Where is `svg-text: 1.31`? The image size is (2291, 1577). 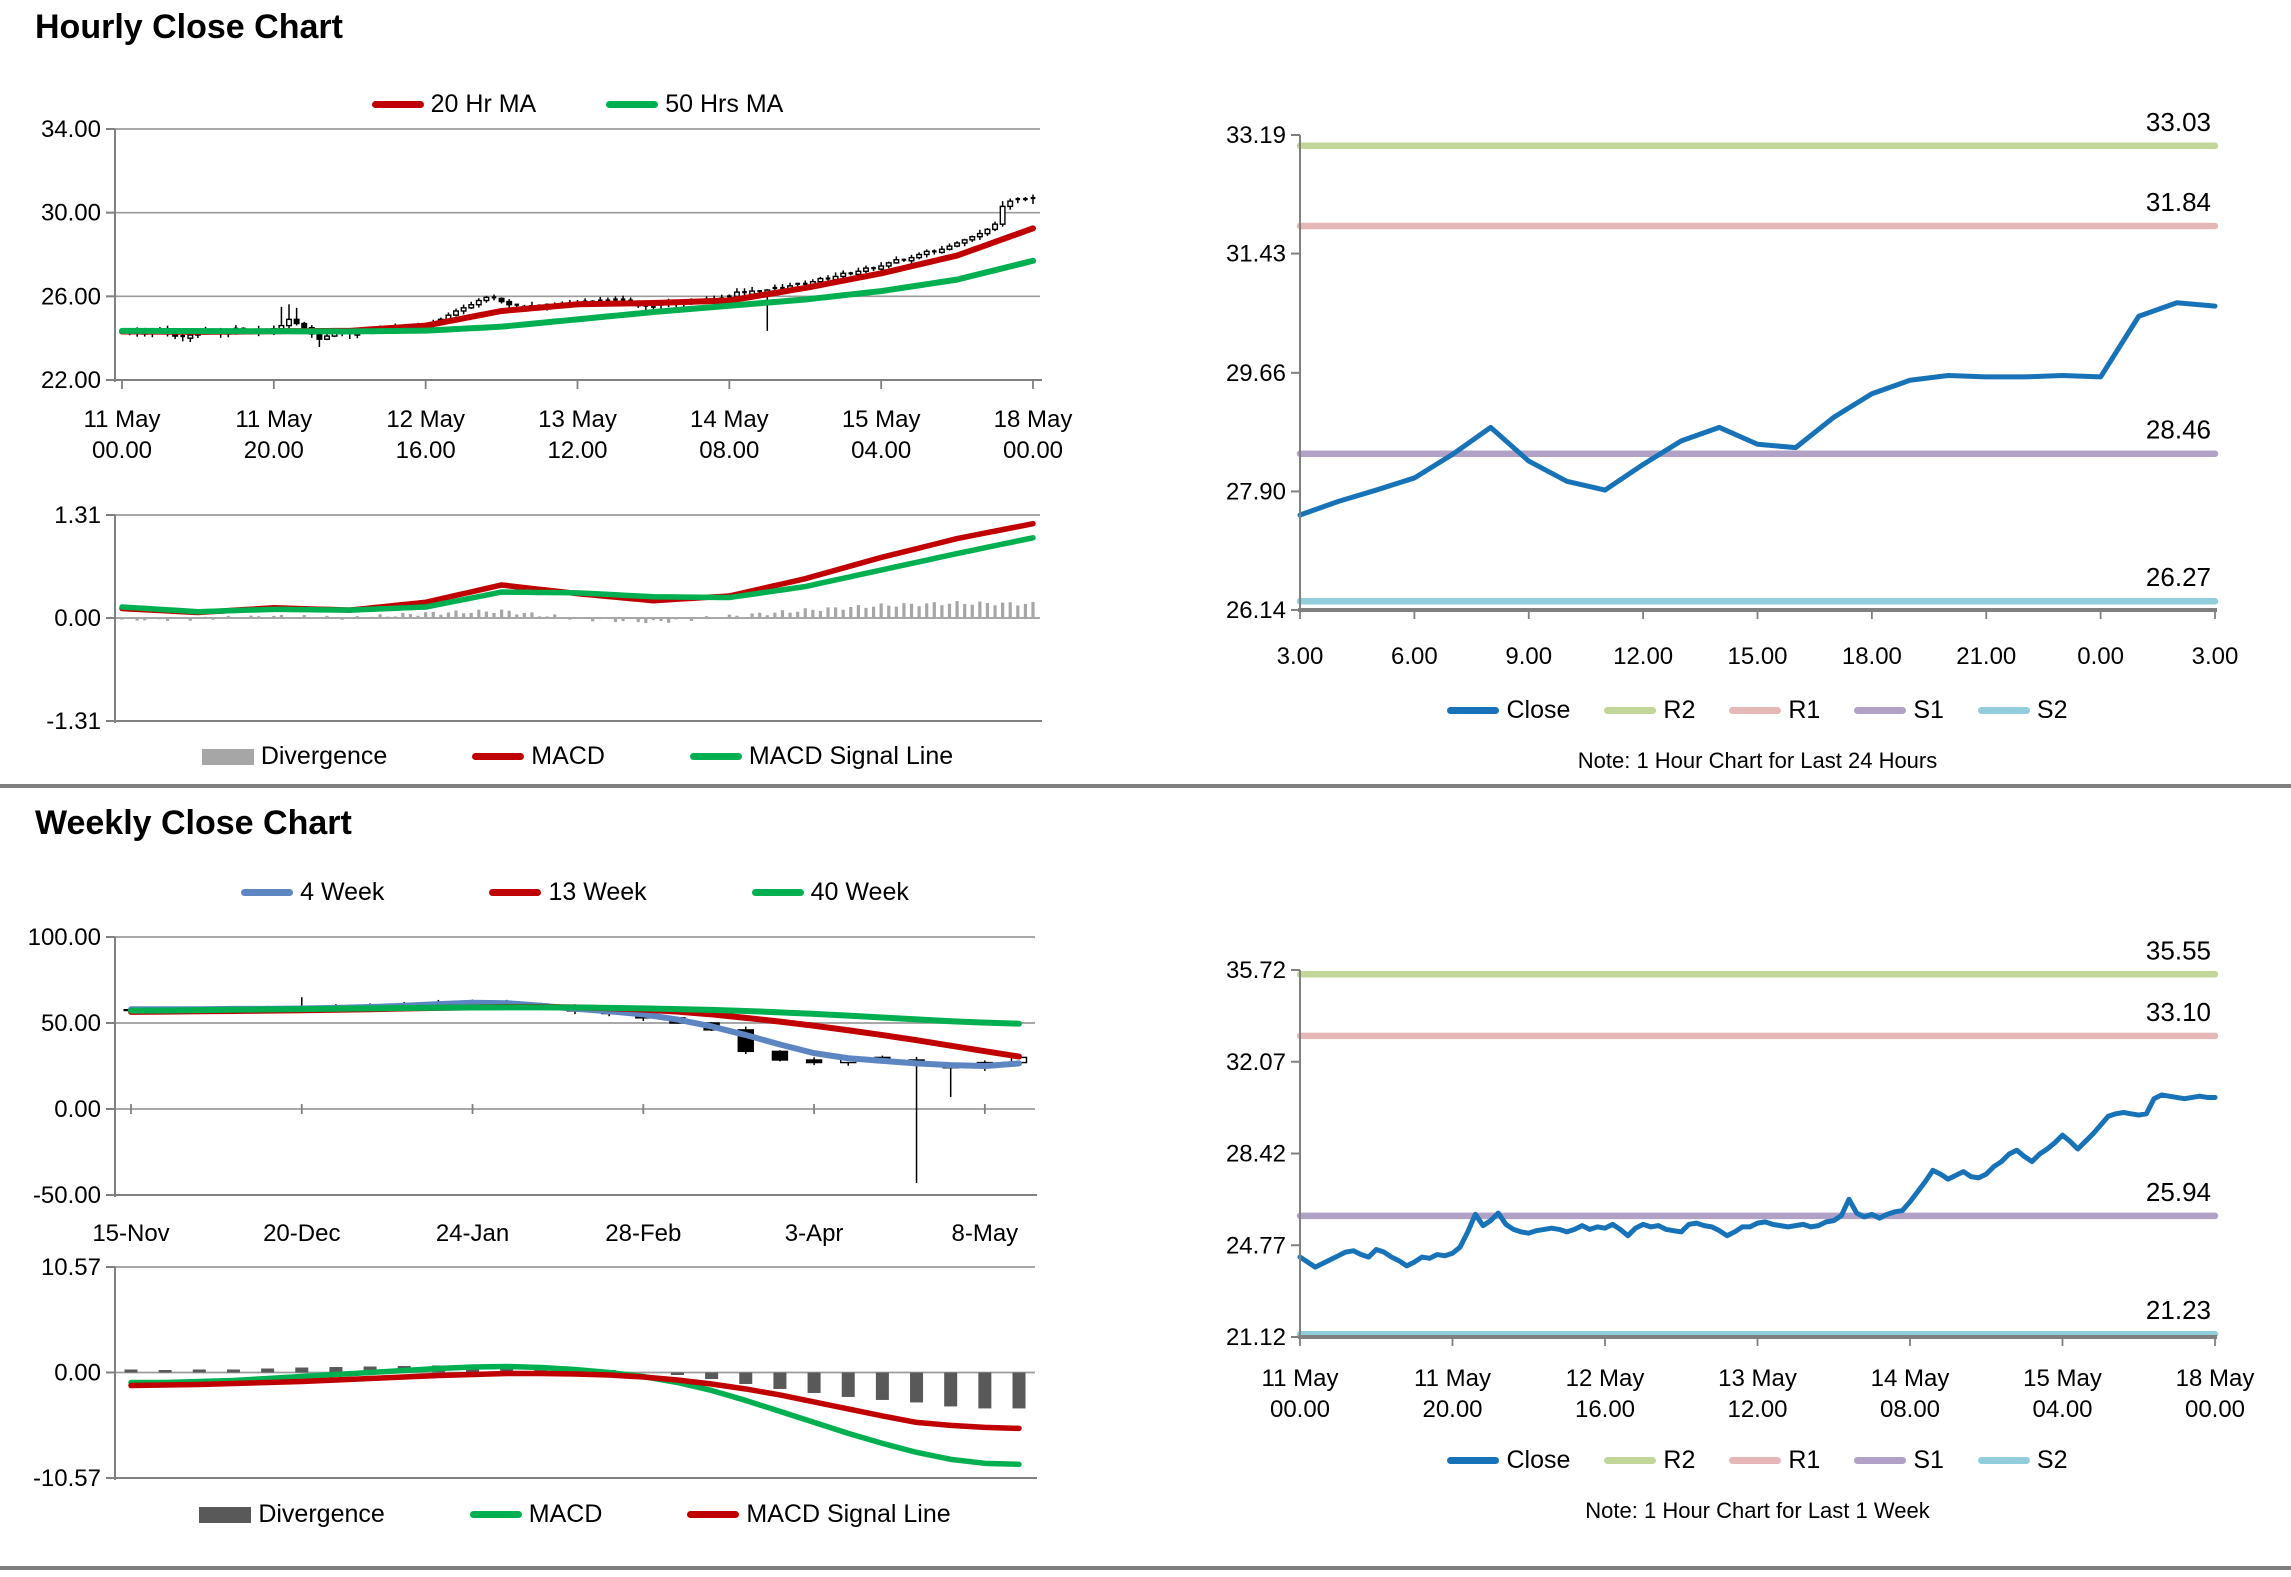 svg-text: 1.31 is located at coordinates (77, 515).